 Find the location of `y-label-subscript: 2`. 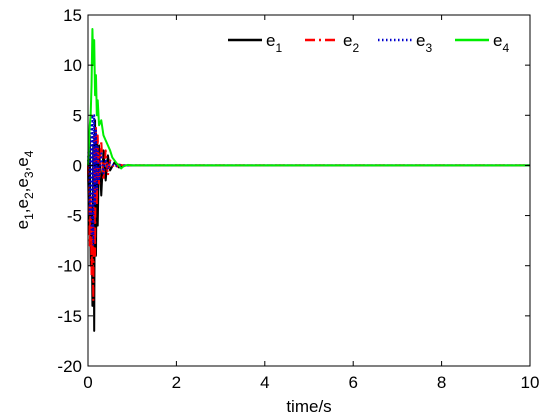

y-label-subscript: 2 is located at coordinates (29, 195).